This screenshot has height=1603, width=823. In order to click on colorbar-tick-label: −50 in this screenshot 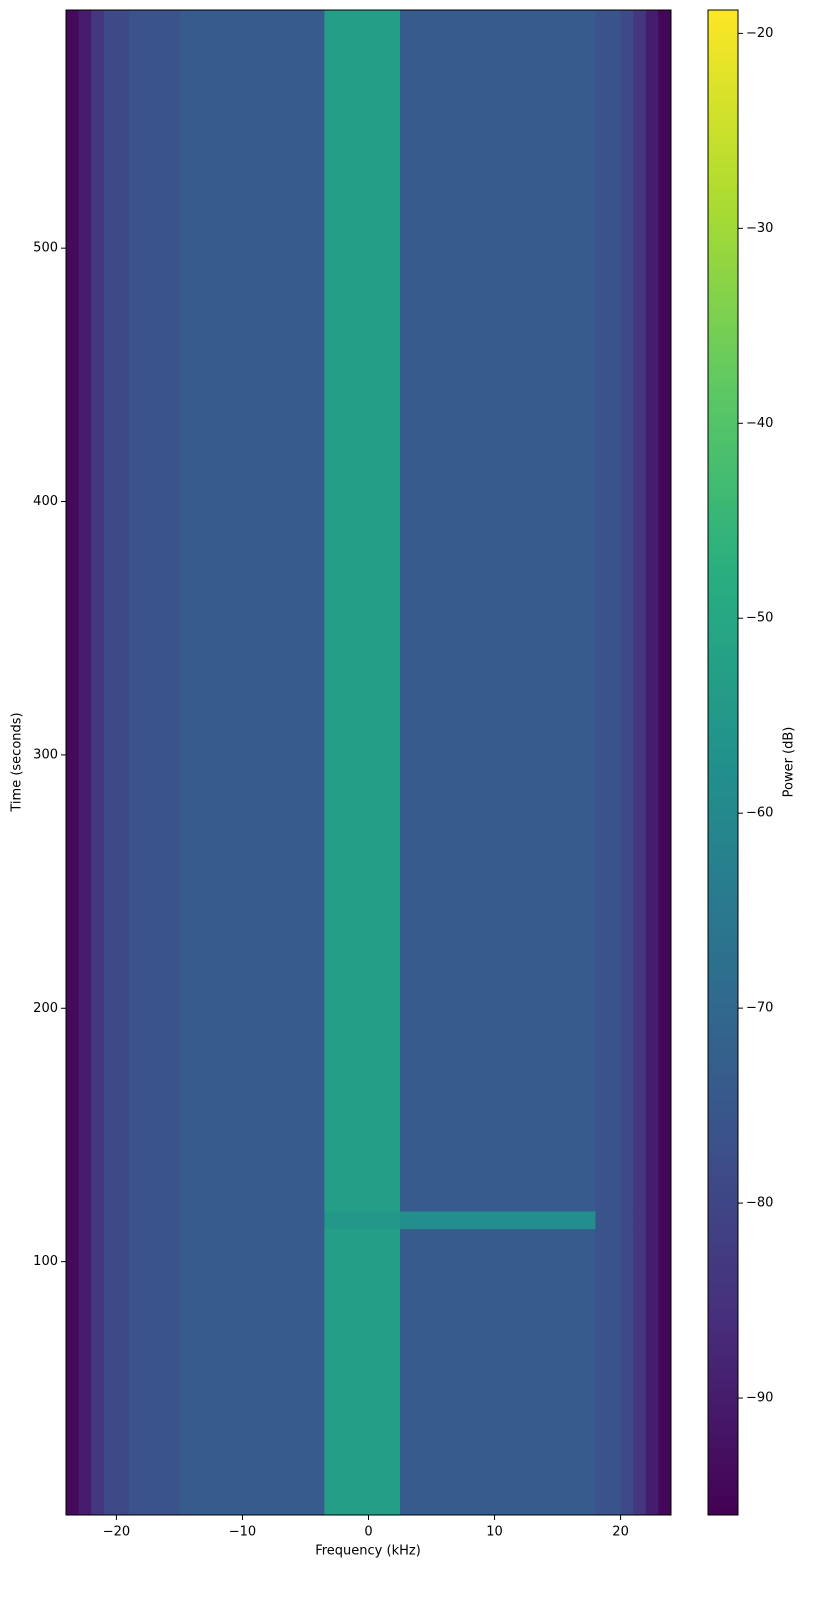, I will do `click(759, 618)`.